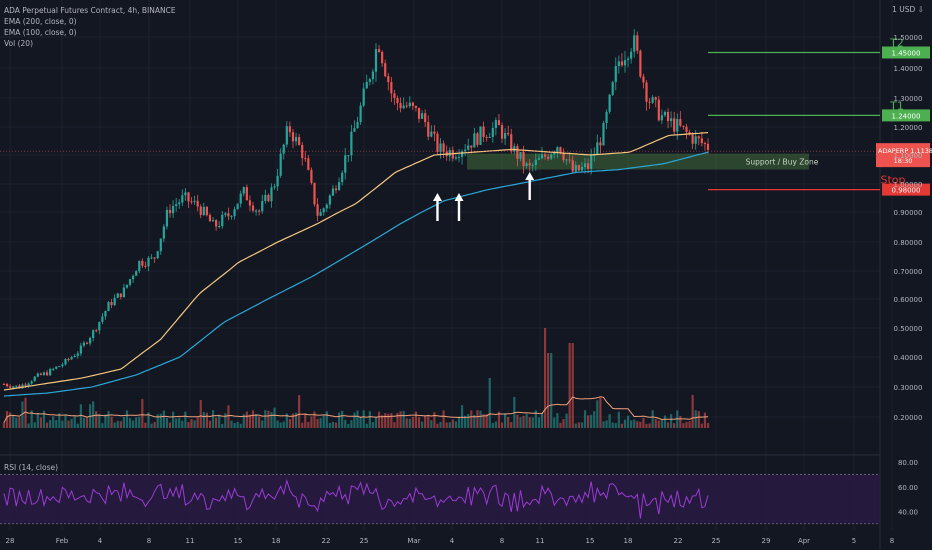  I want to click on rsi-tick-label: 80.00, so click(908, 463).